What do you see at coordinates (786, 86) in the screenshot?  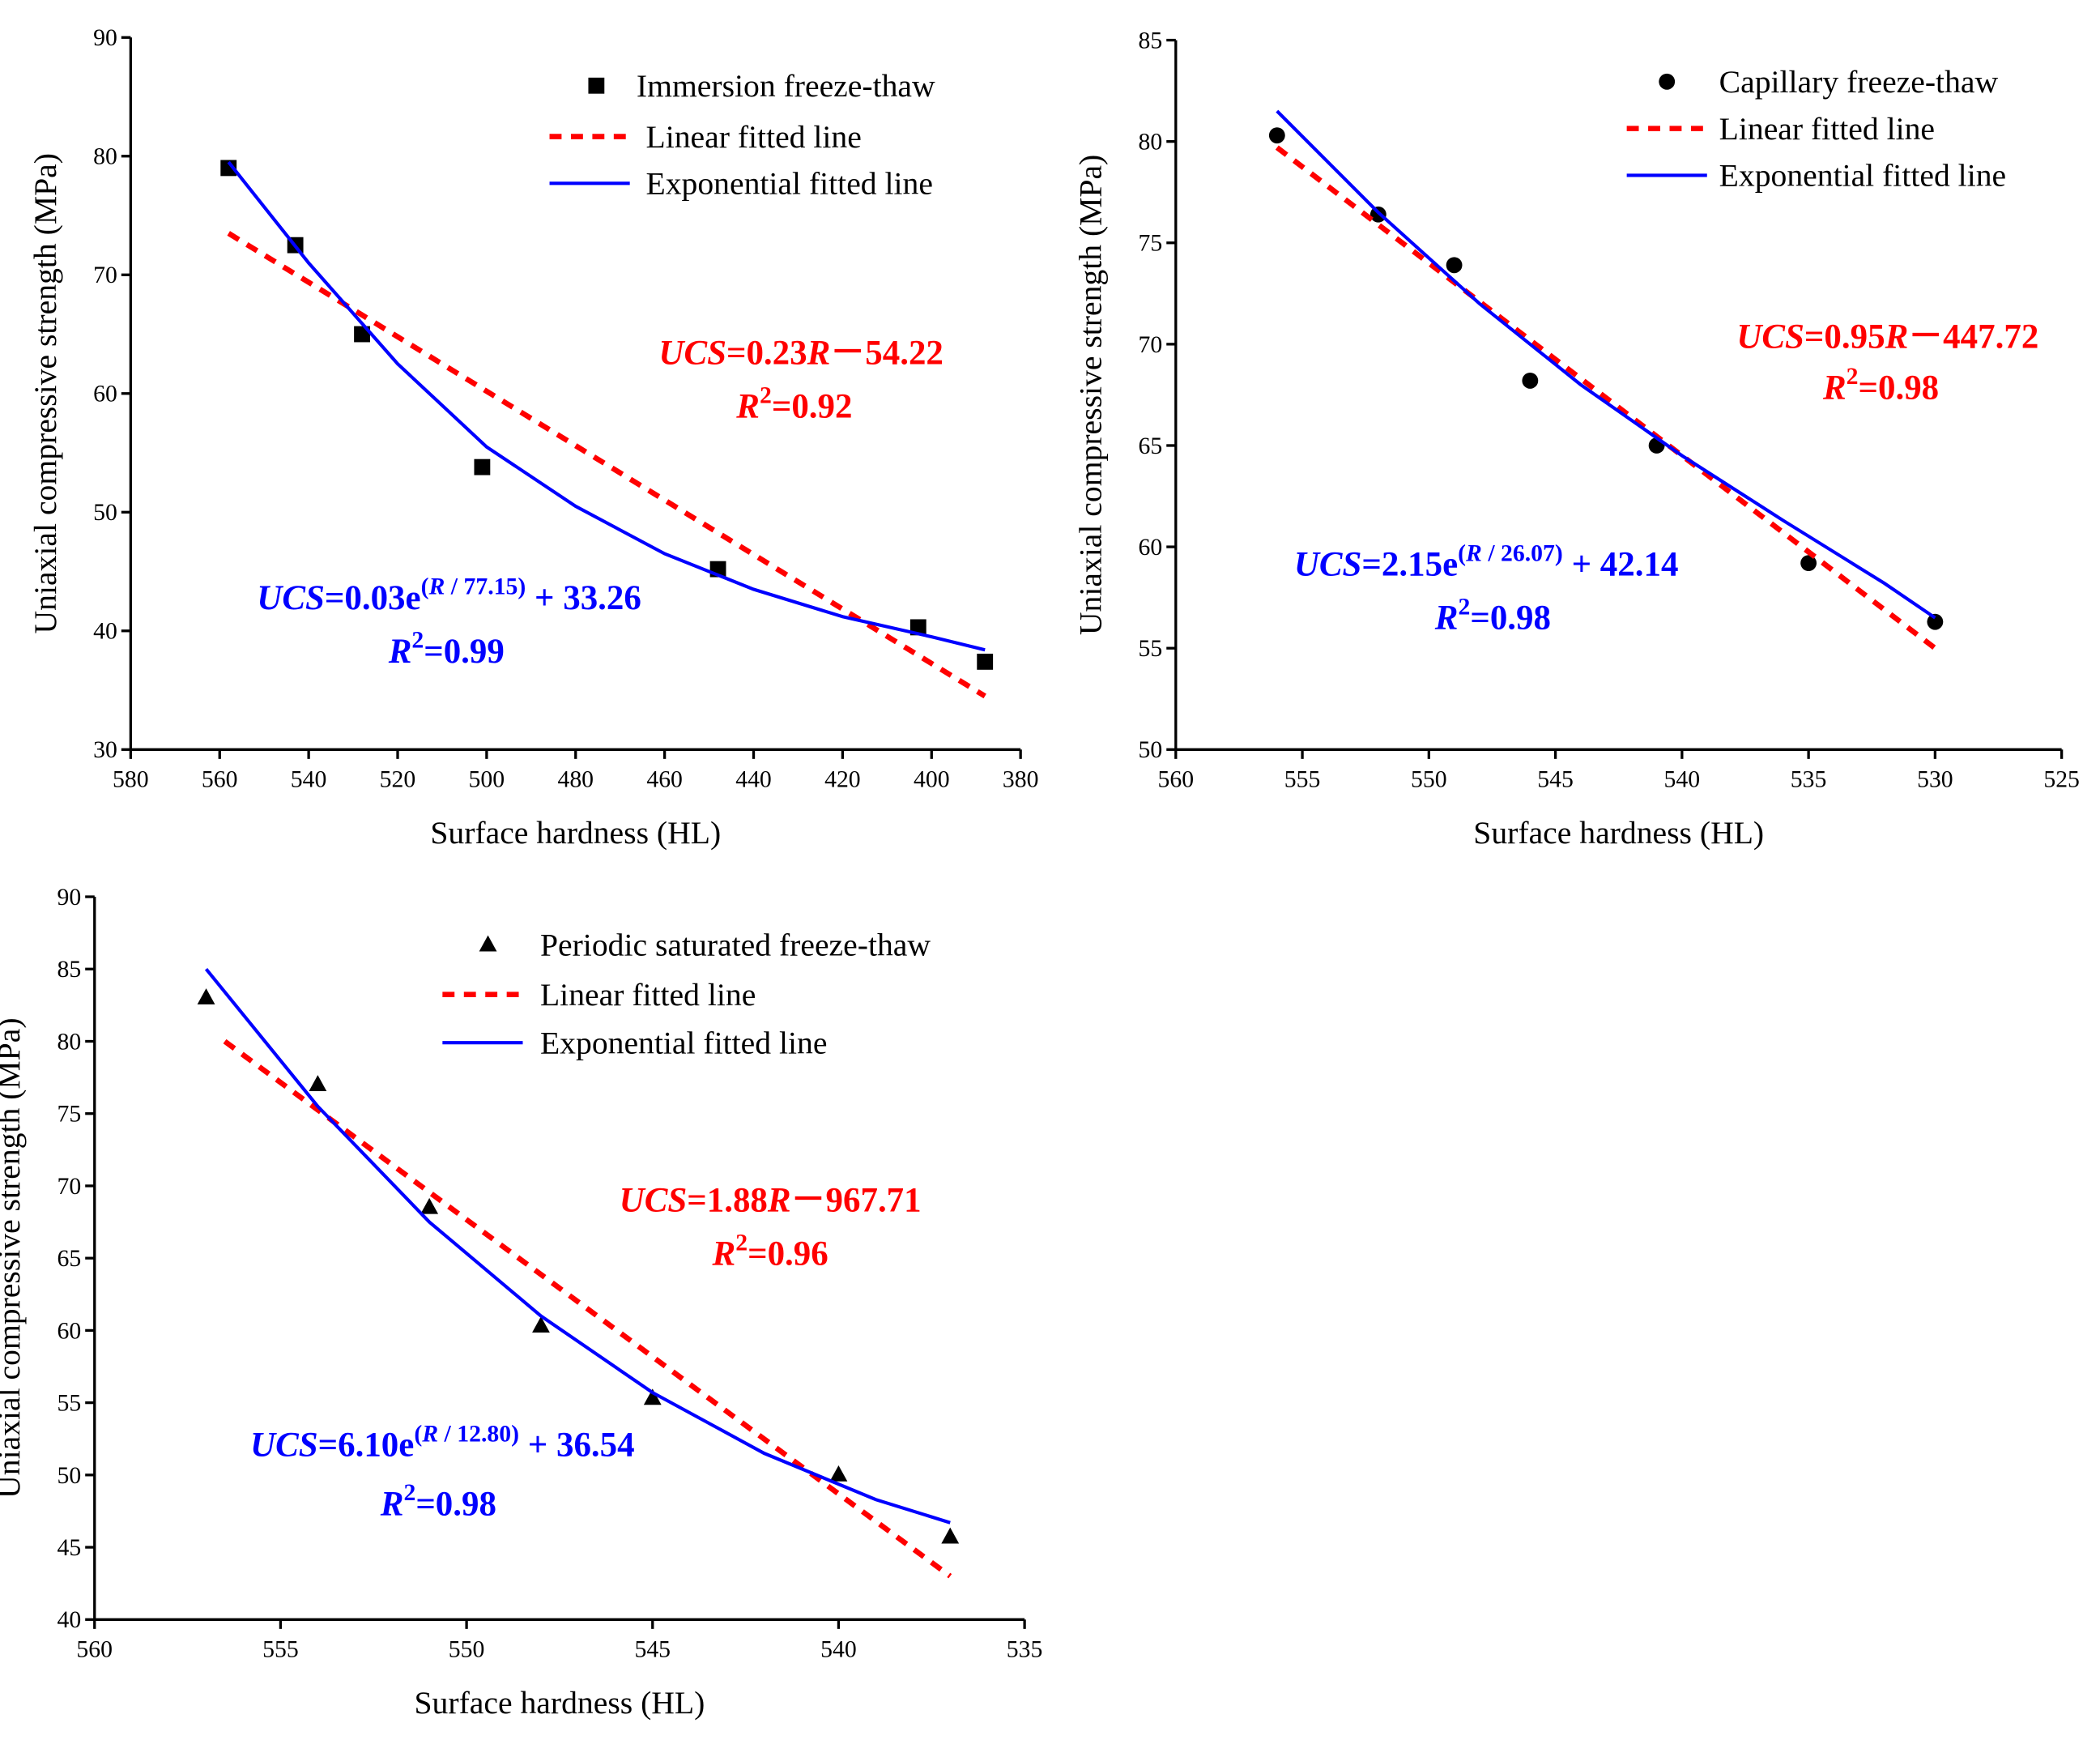 I see `legend-label: Immersion freeze-thaw` at bounding box center [786, 86].